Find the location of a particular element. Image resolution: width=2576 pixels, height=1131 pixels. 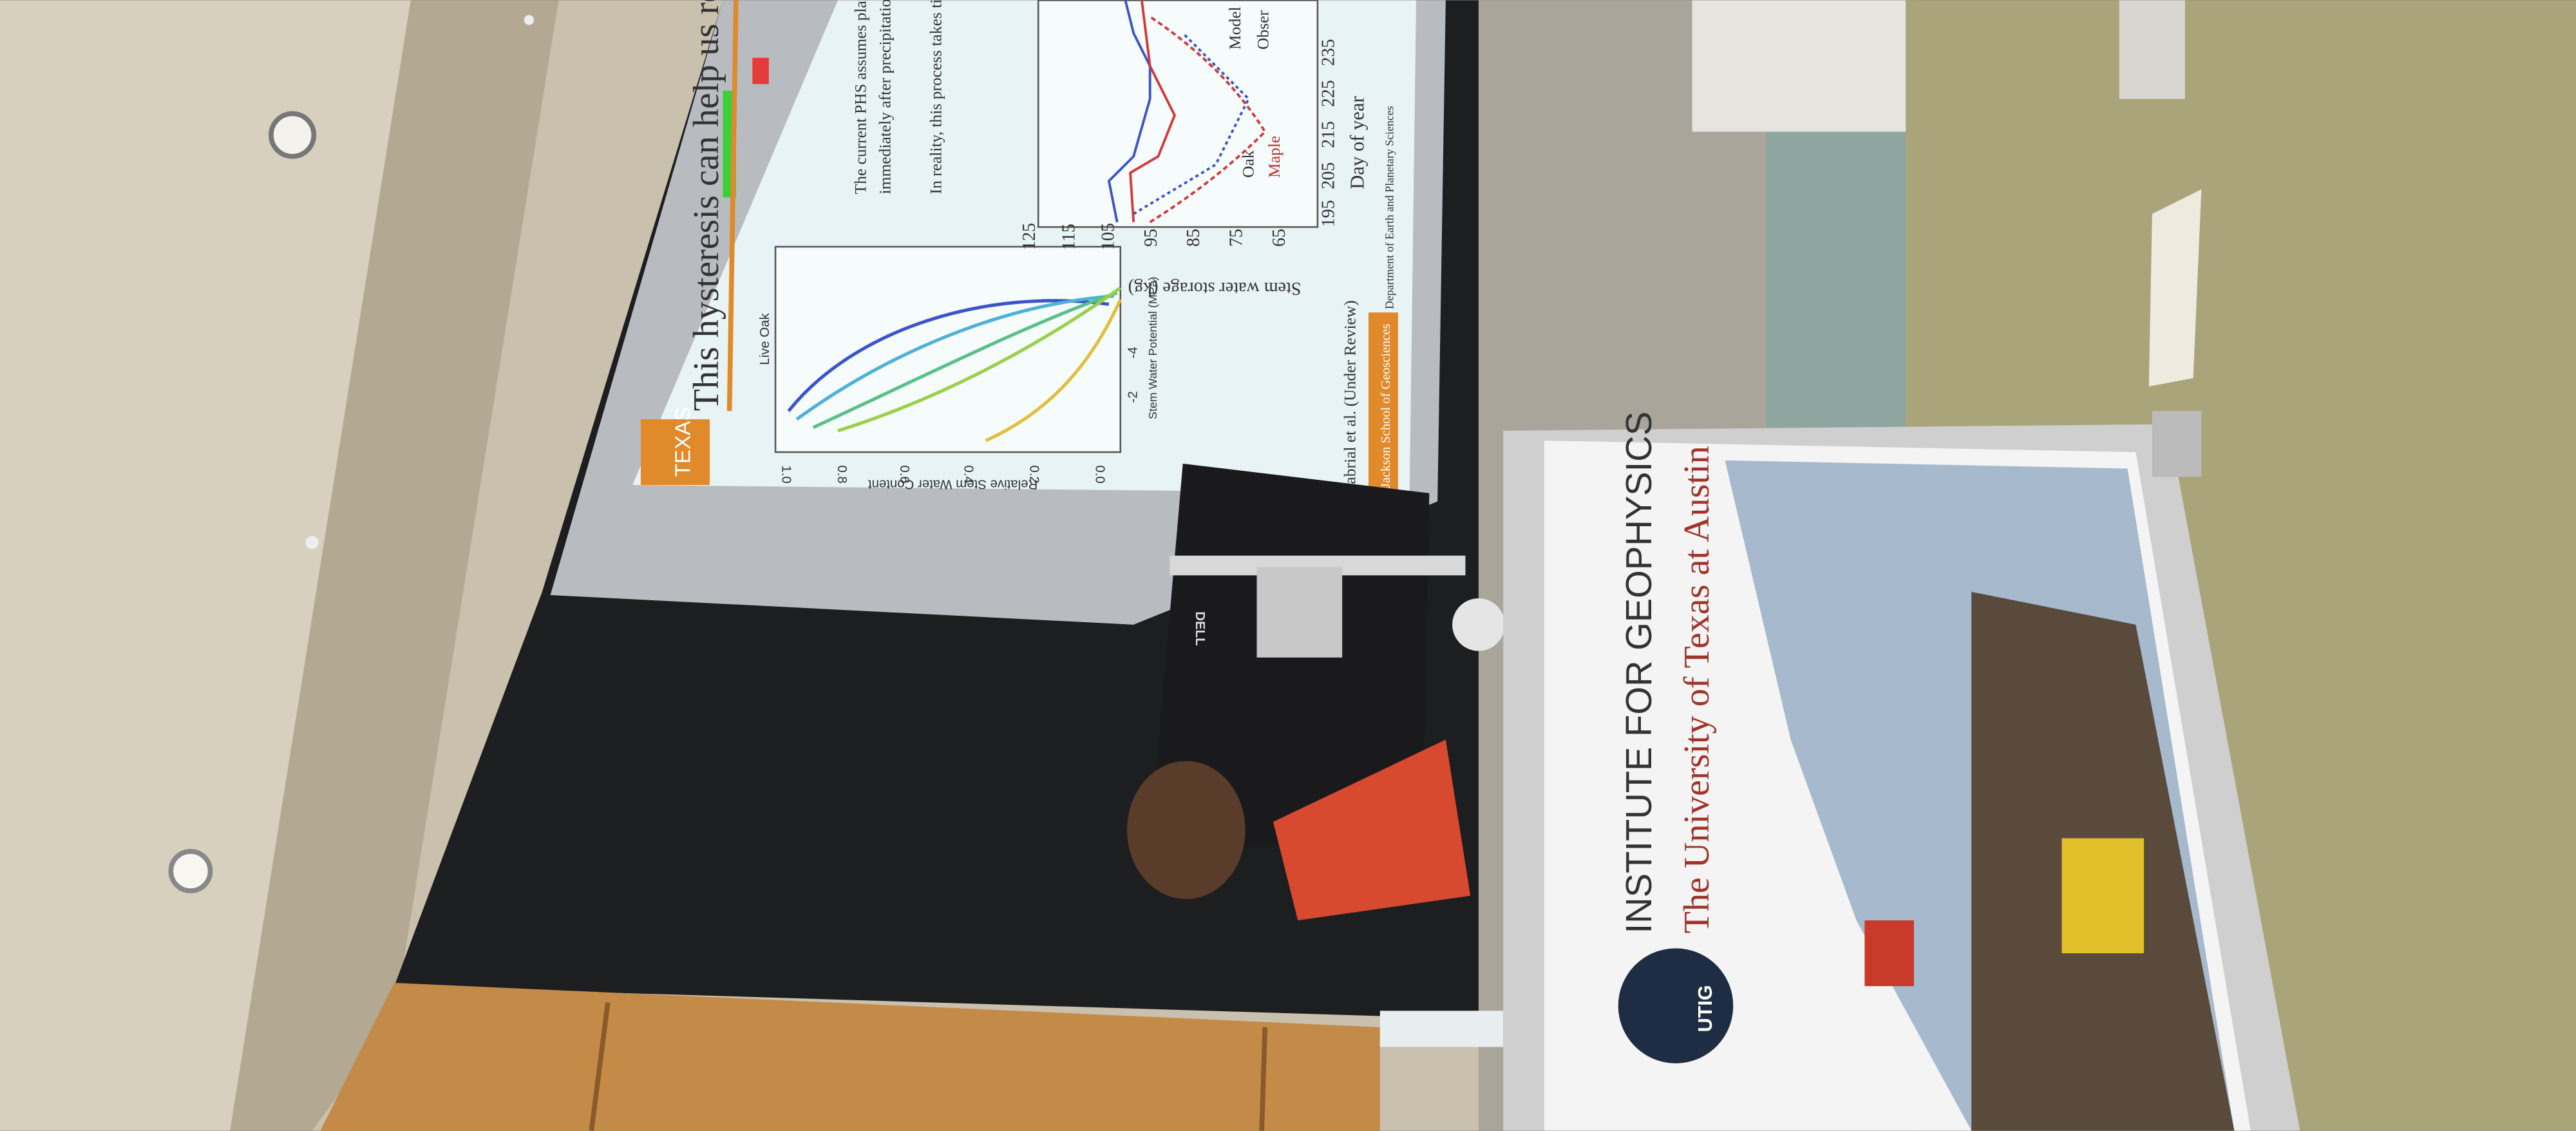

plot-frame is located at coordinates (1178, 114).